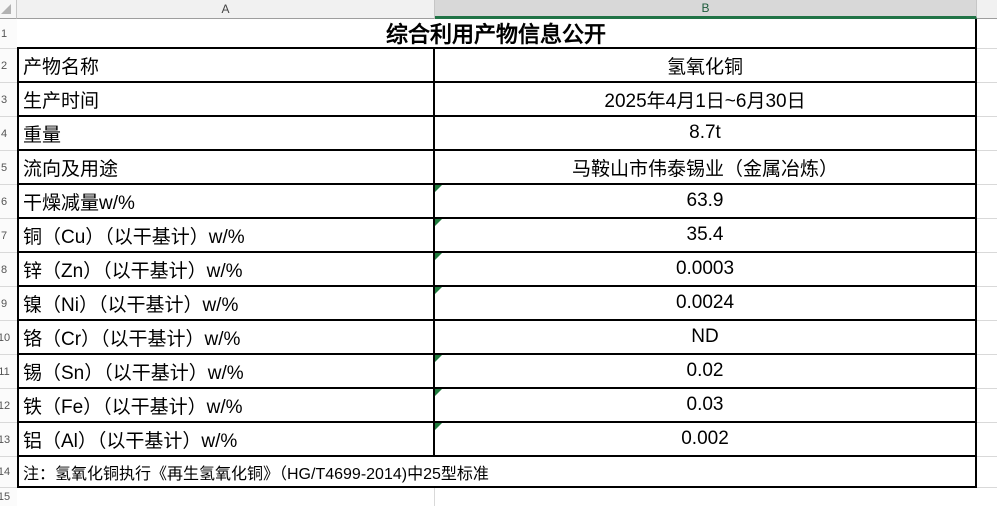 This screenshot has height=506, width=997. I want to click on title-row: 综合利用产物信息公开, so click(507, 34).